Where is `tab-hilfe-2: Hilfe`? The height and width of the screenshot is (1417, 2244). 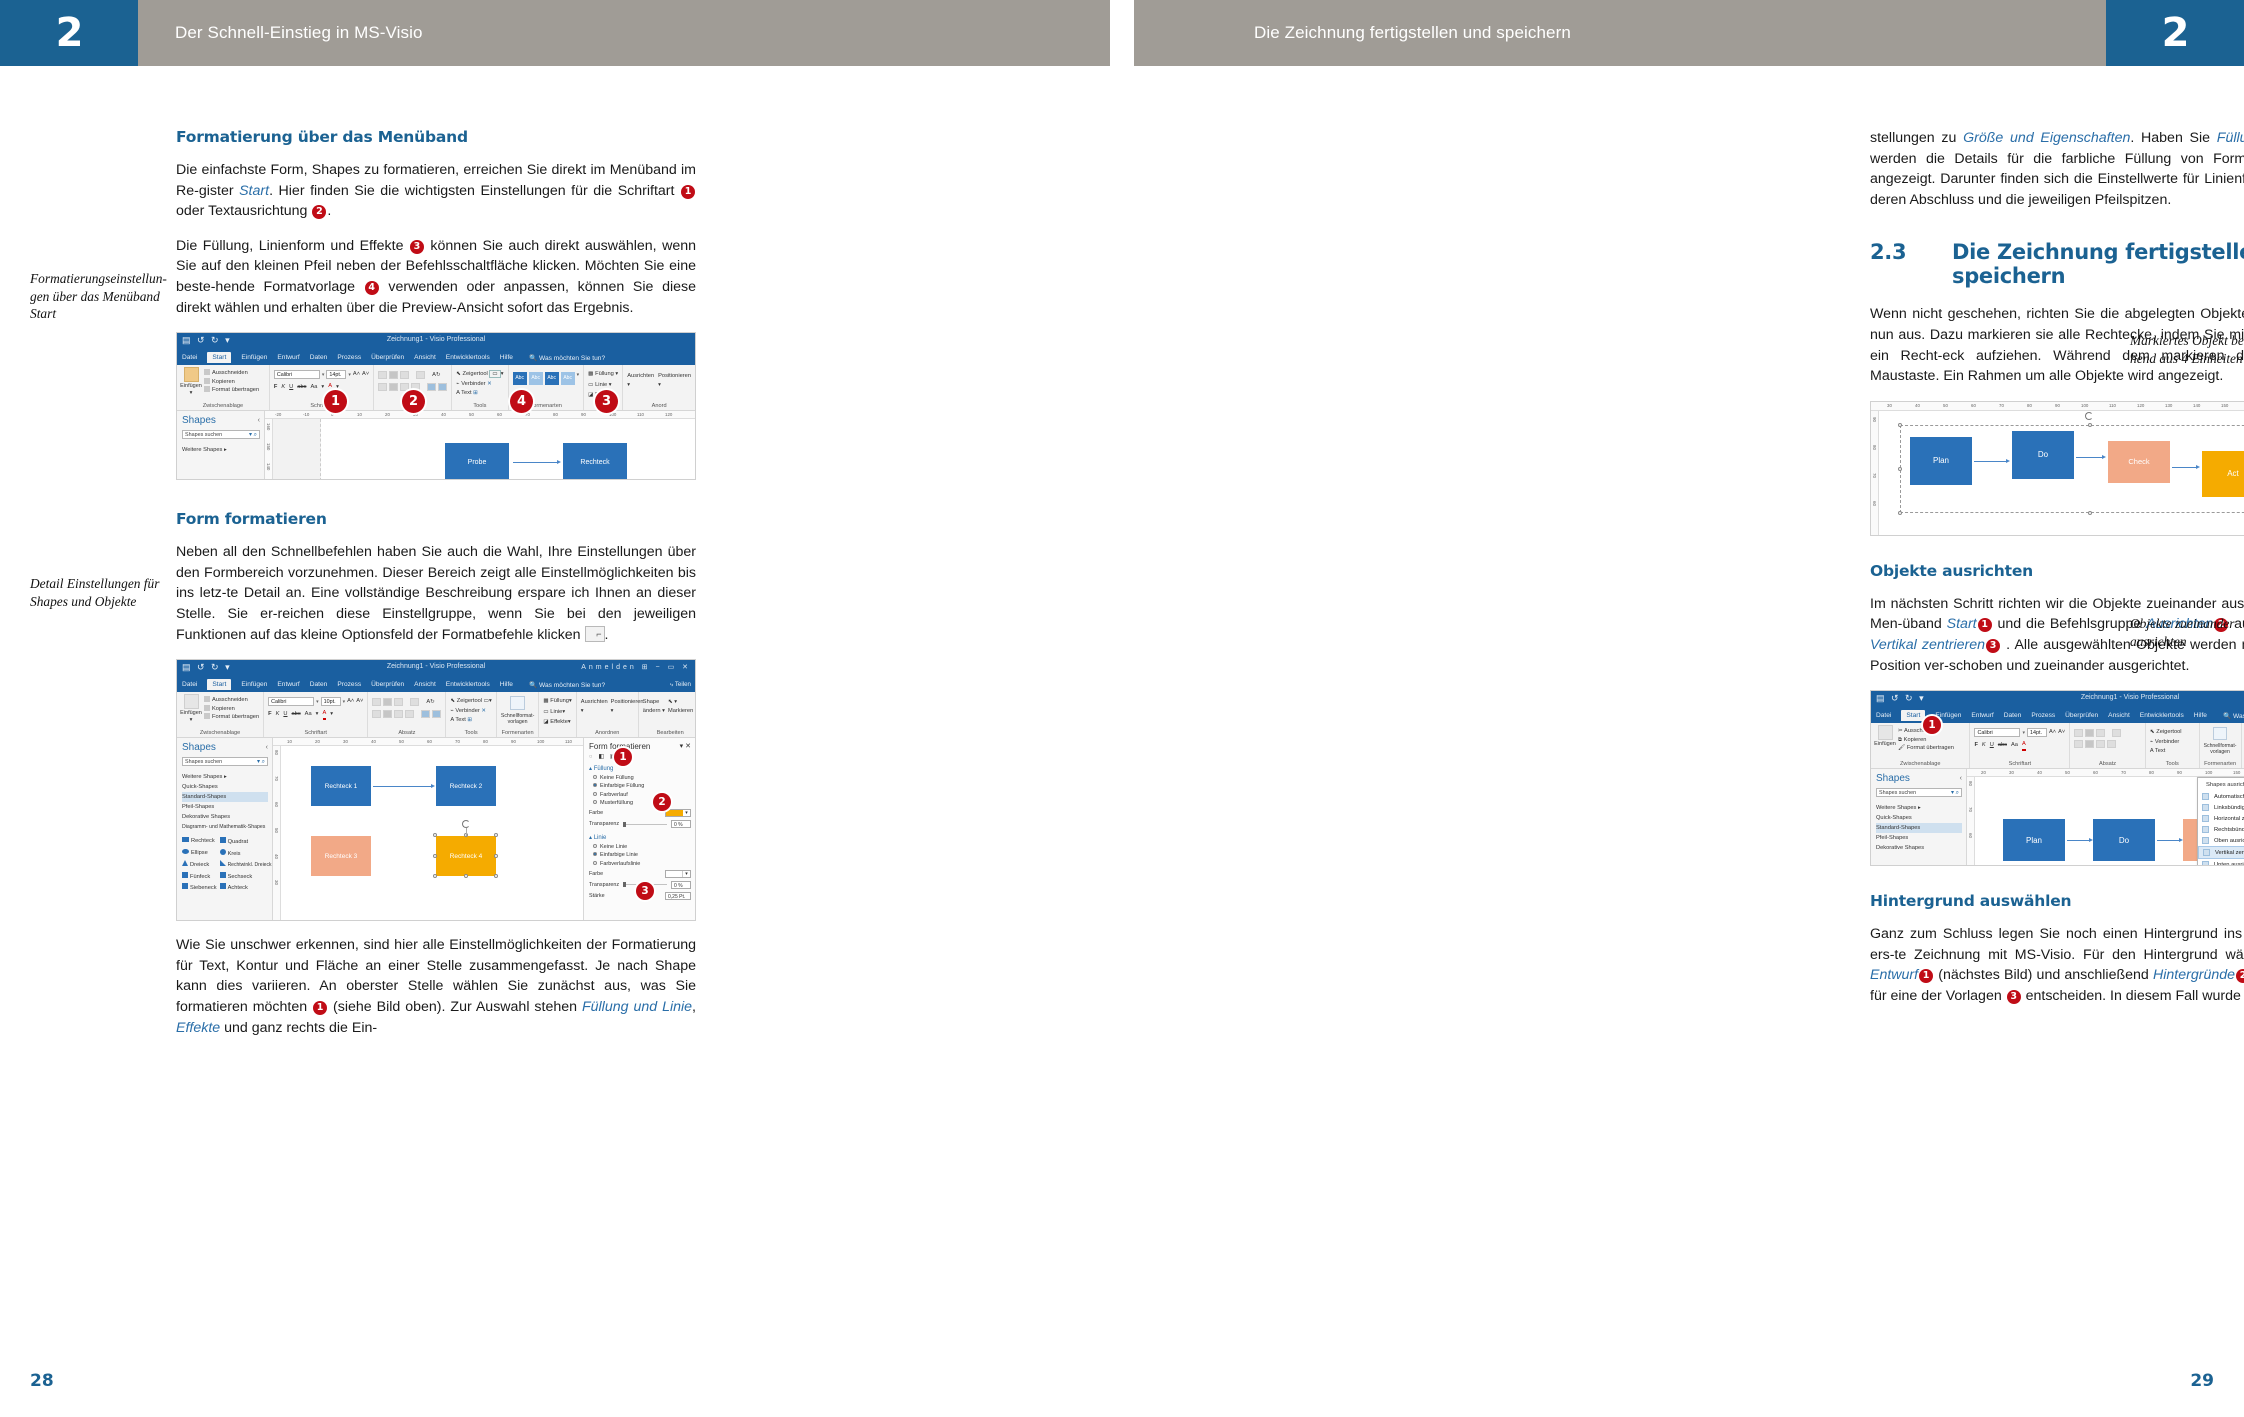 tab-hilfe-2: Hilfe is located at coordinates (506, 685).